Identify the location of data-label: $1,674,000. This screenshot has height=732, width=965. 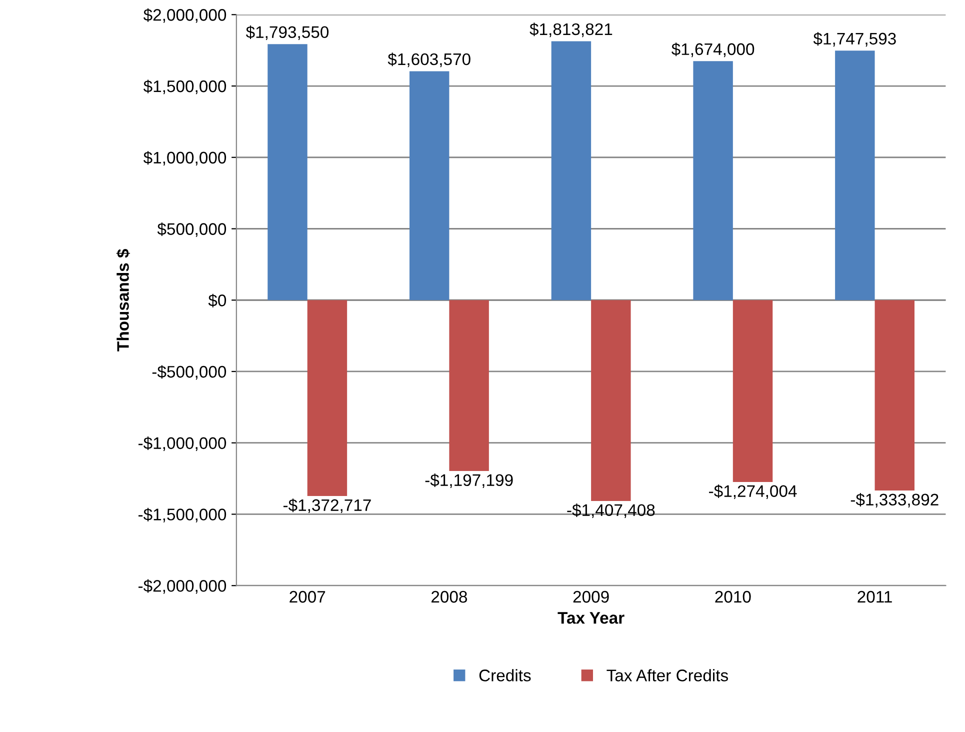
(713, 50).